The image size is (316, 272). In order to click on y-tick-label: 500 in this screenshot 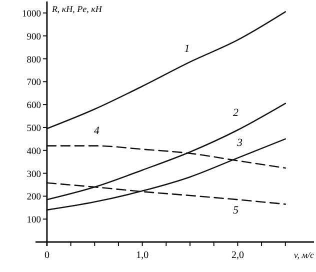, I will do `click(34, 129)`.